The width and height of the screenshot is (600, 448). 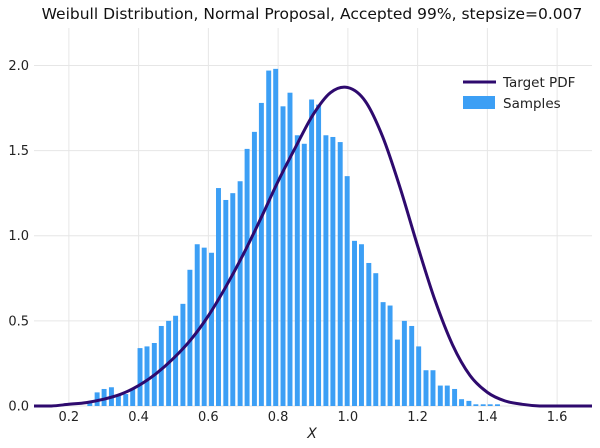 What do you see at coordinates (519, 93) in the screenshot?
I see `legend: Target PDF Samples` at bounding box center [519, 93].